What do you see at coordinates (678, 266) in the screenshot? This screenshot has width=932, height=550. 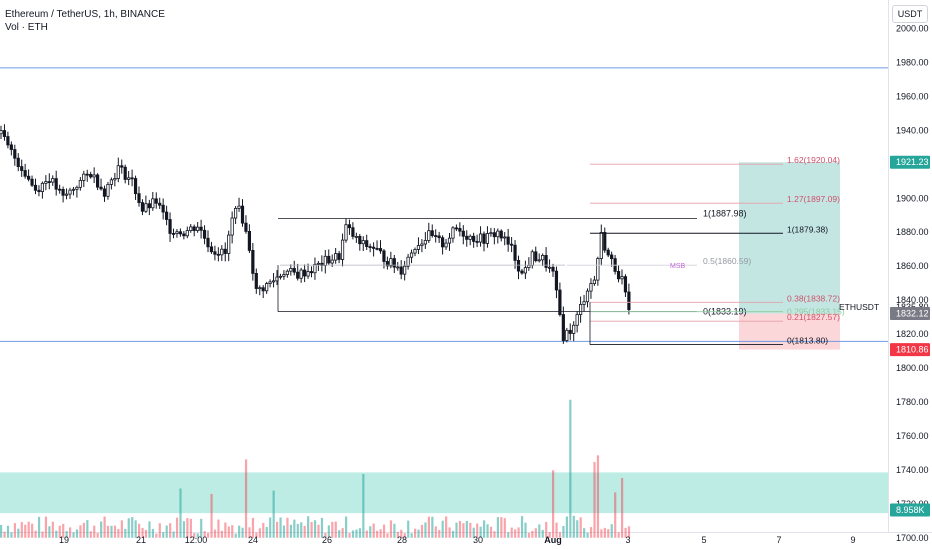 I see `msb-label: MSB` at bounding box center [678, 266].